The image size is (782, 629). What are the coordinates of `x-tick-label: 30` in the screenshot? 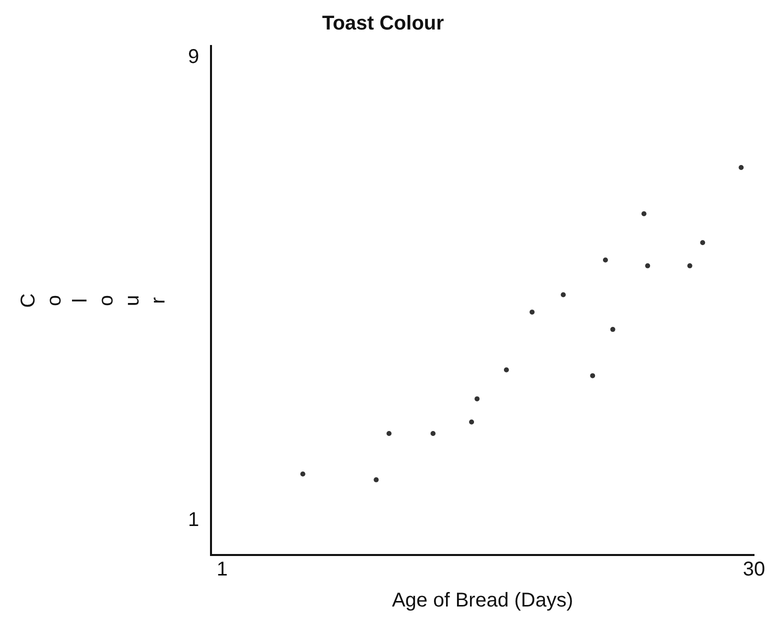 It's located at (754, 569).